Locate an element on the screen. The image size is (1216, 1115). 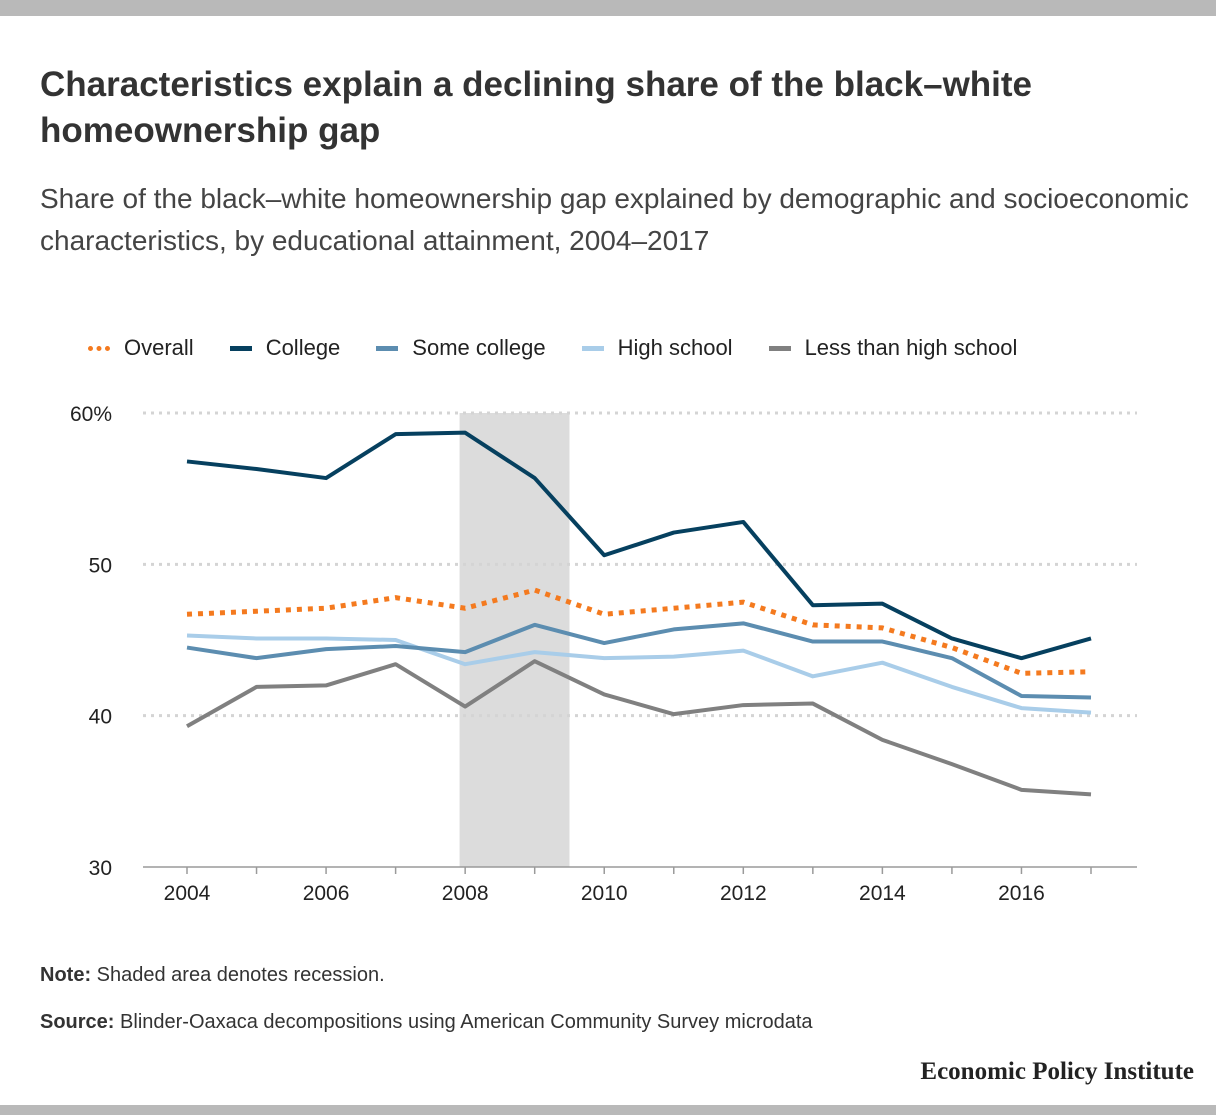
legend-label: Some college is located at coordinates (479, 347).